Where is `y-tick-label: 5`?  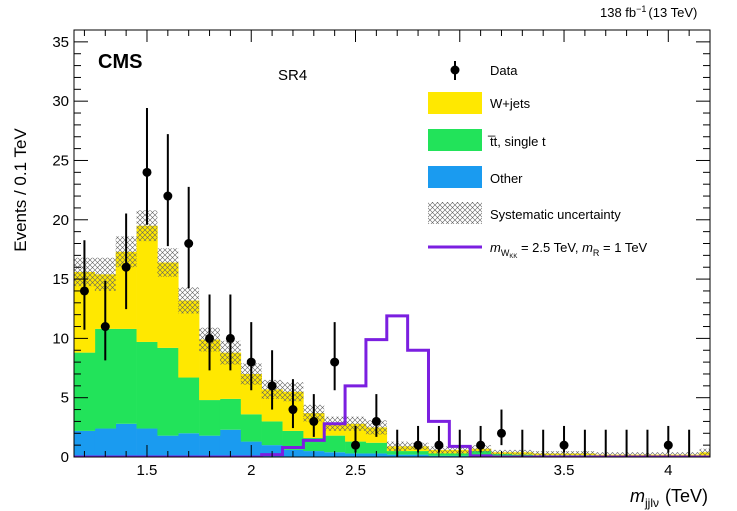
y-tick-label: 5 is located at coordinates (65, 398).